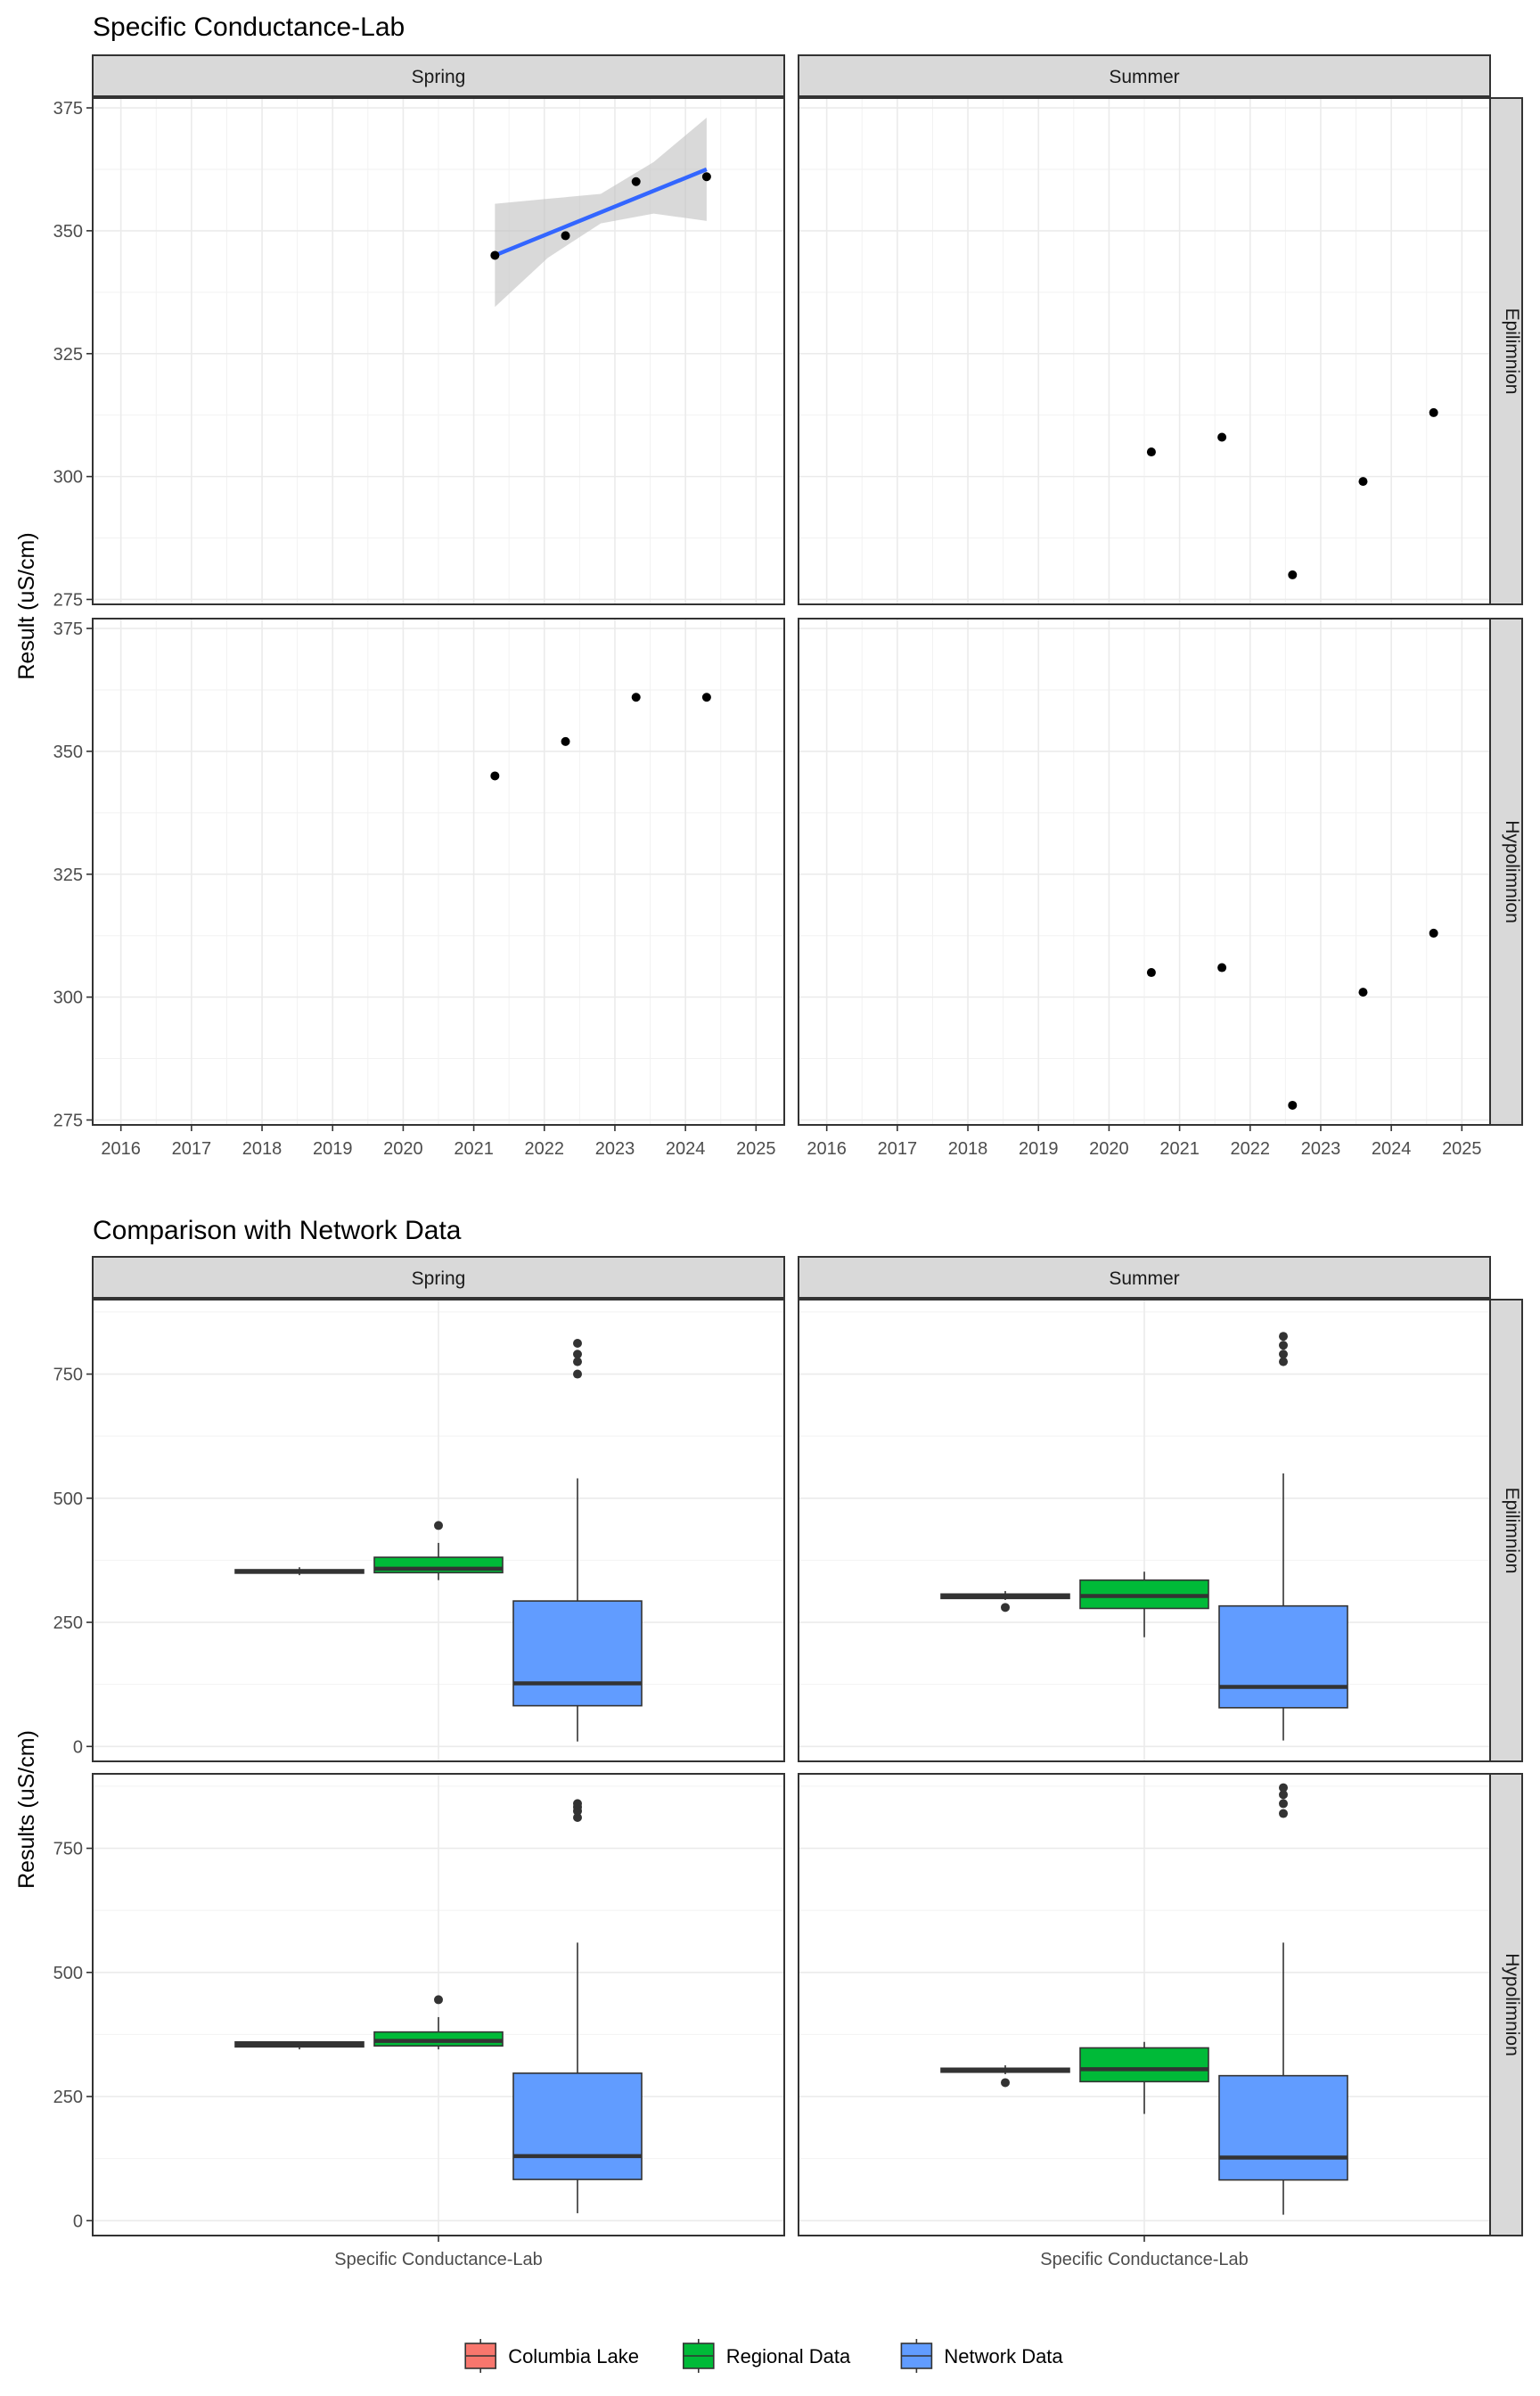 The width and height of the screenshot is (1540, 2396). What do you see at coordinates (1512, 1531) in the screenshot?
I see `boxplot-strip-label-epilimnion: Epilimnion` at bounding box center [1512, 1531].